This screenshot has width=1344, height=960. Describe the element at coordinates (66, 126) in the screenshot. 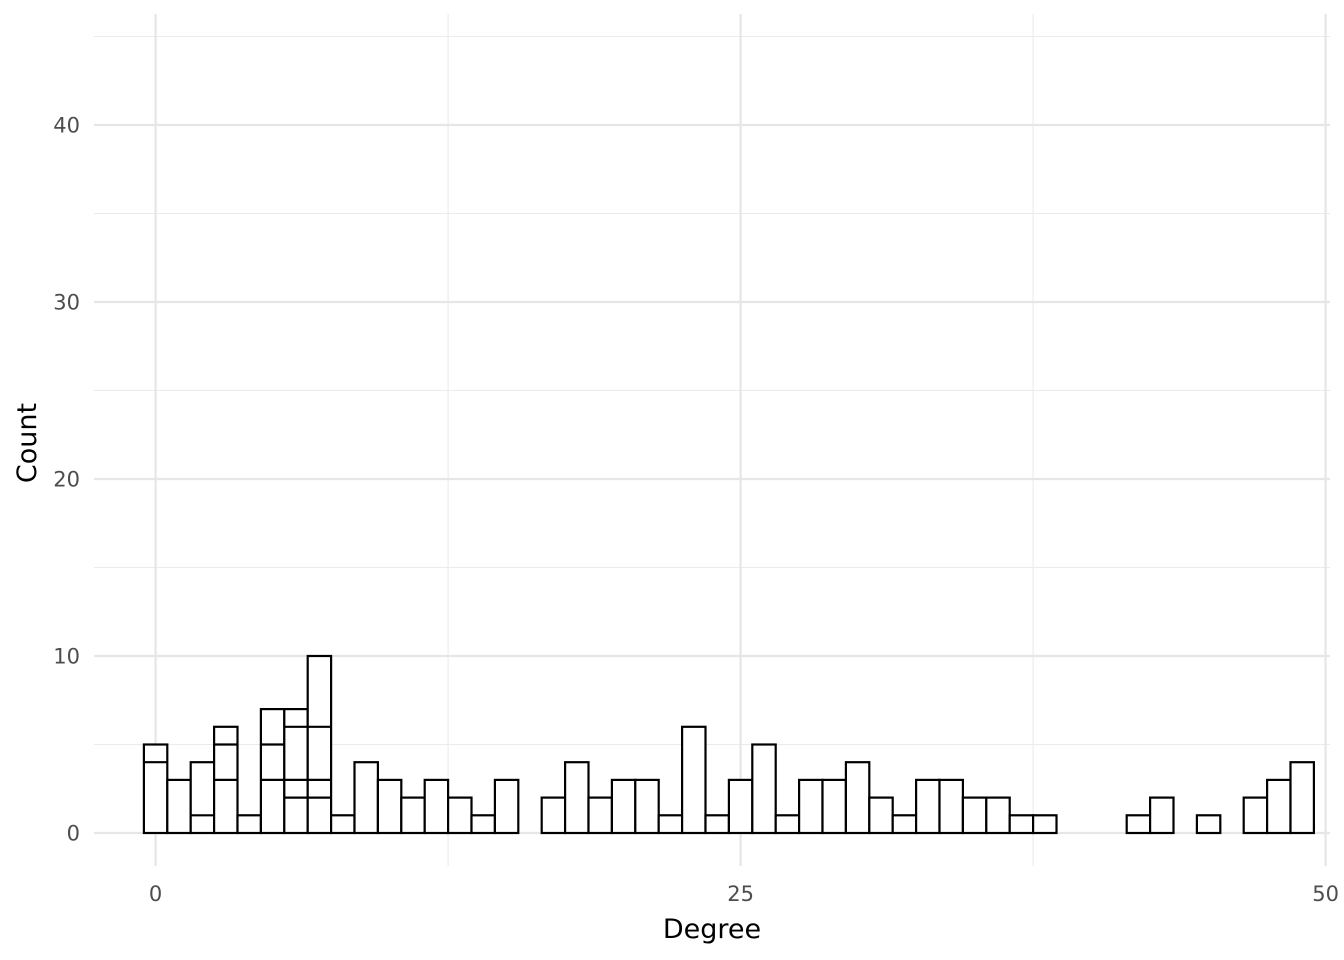

I see `y-tick-label: 40` at that location.